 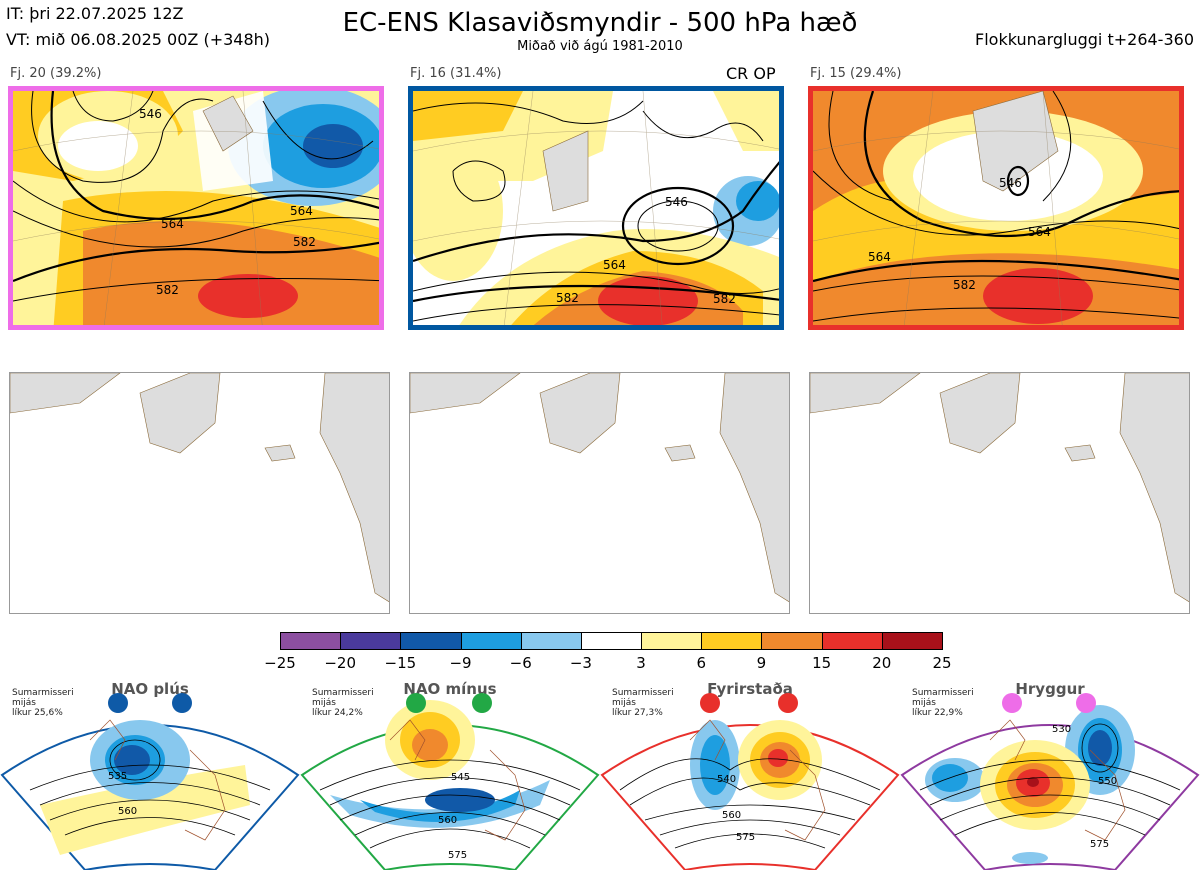 I want to click on page-subtitle: Miðað við ágú 1981-2010, so click(x=600, y=46).